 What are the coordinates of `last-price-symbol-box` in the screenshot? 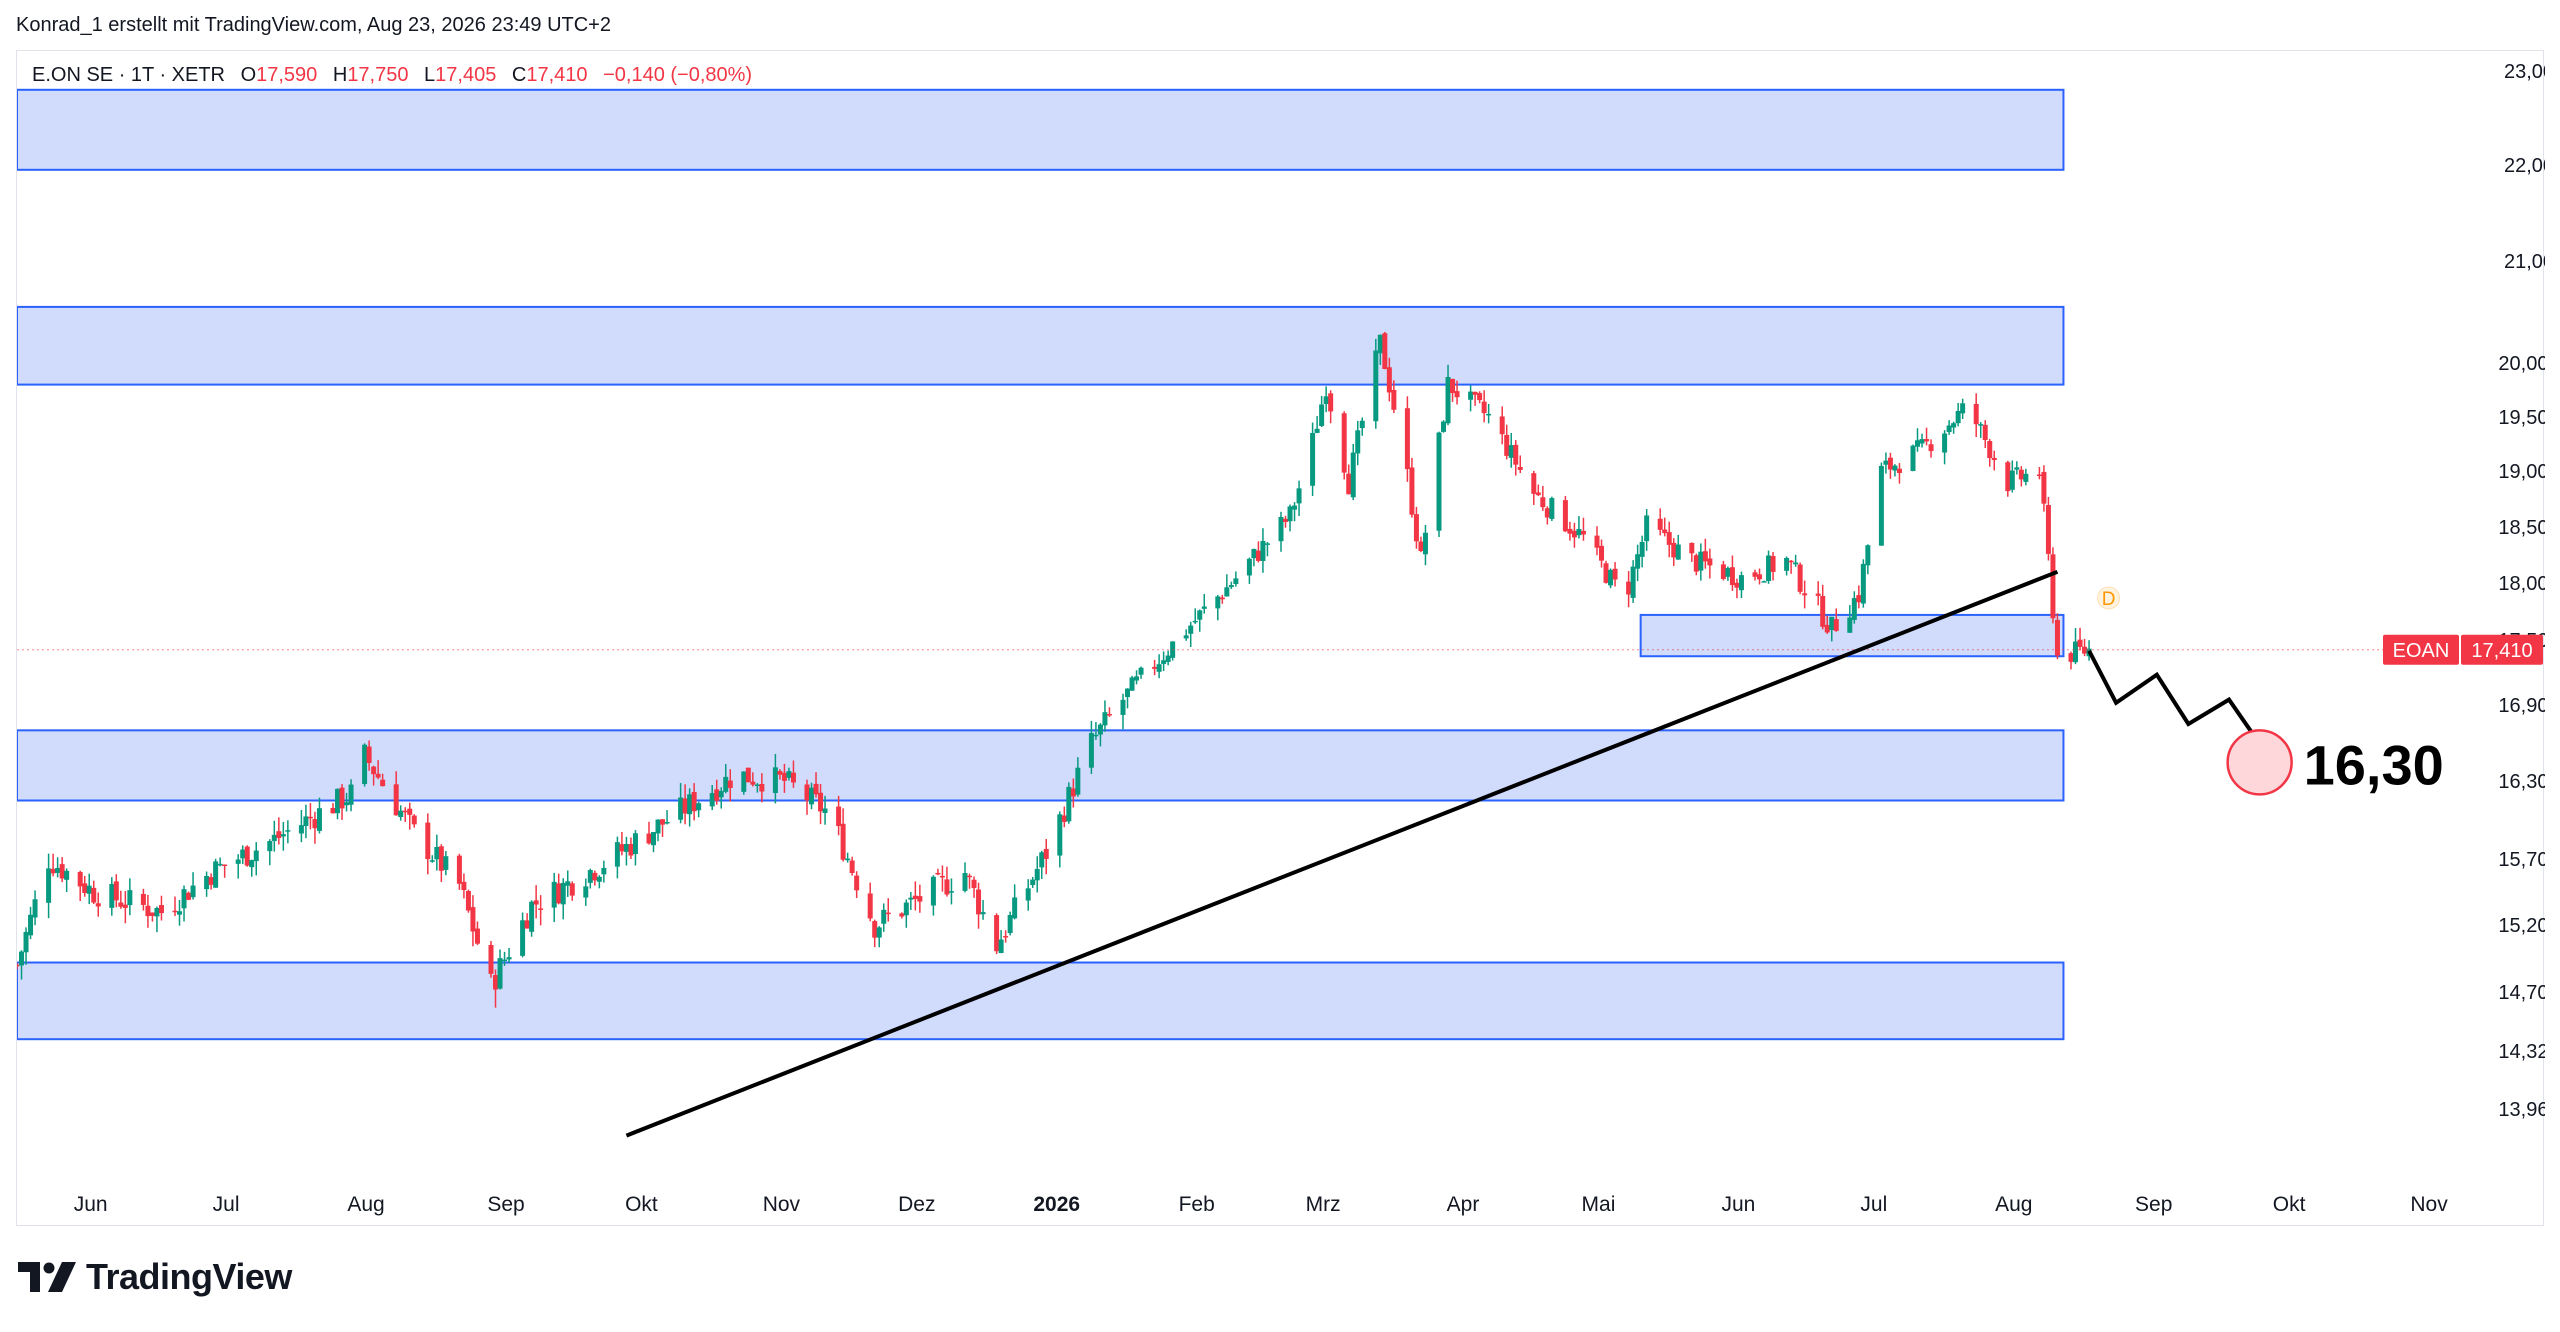 It's located at (2421, 649).